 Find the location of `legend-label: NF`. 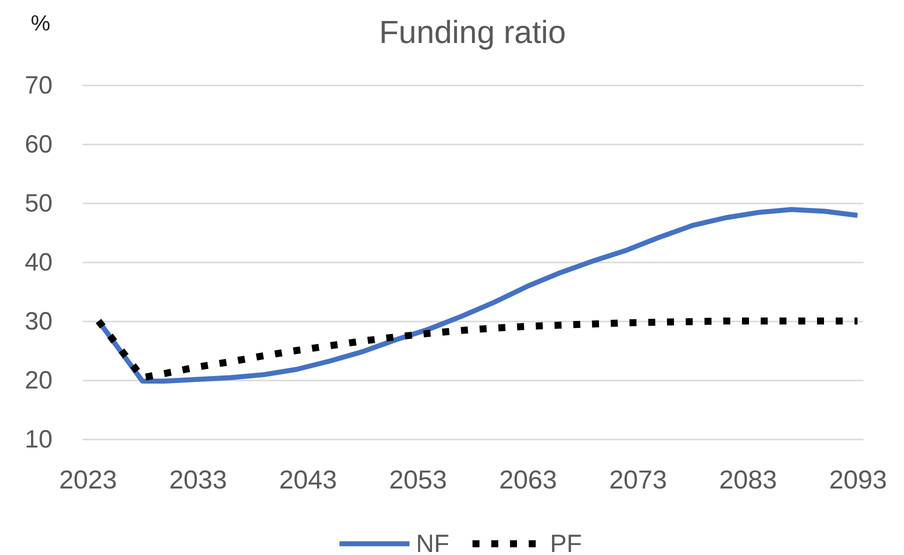

legend-label: NF is located at coordinates (433, 542).